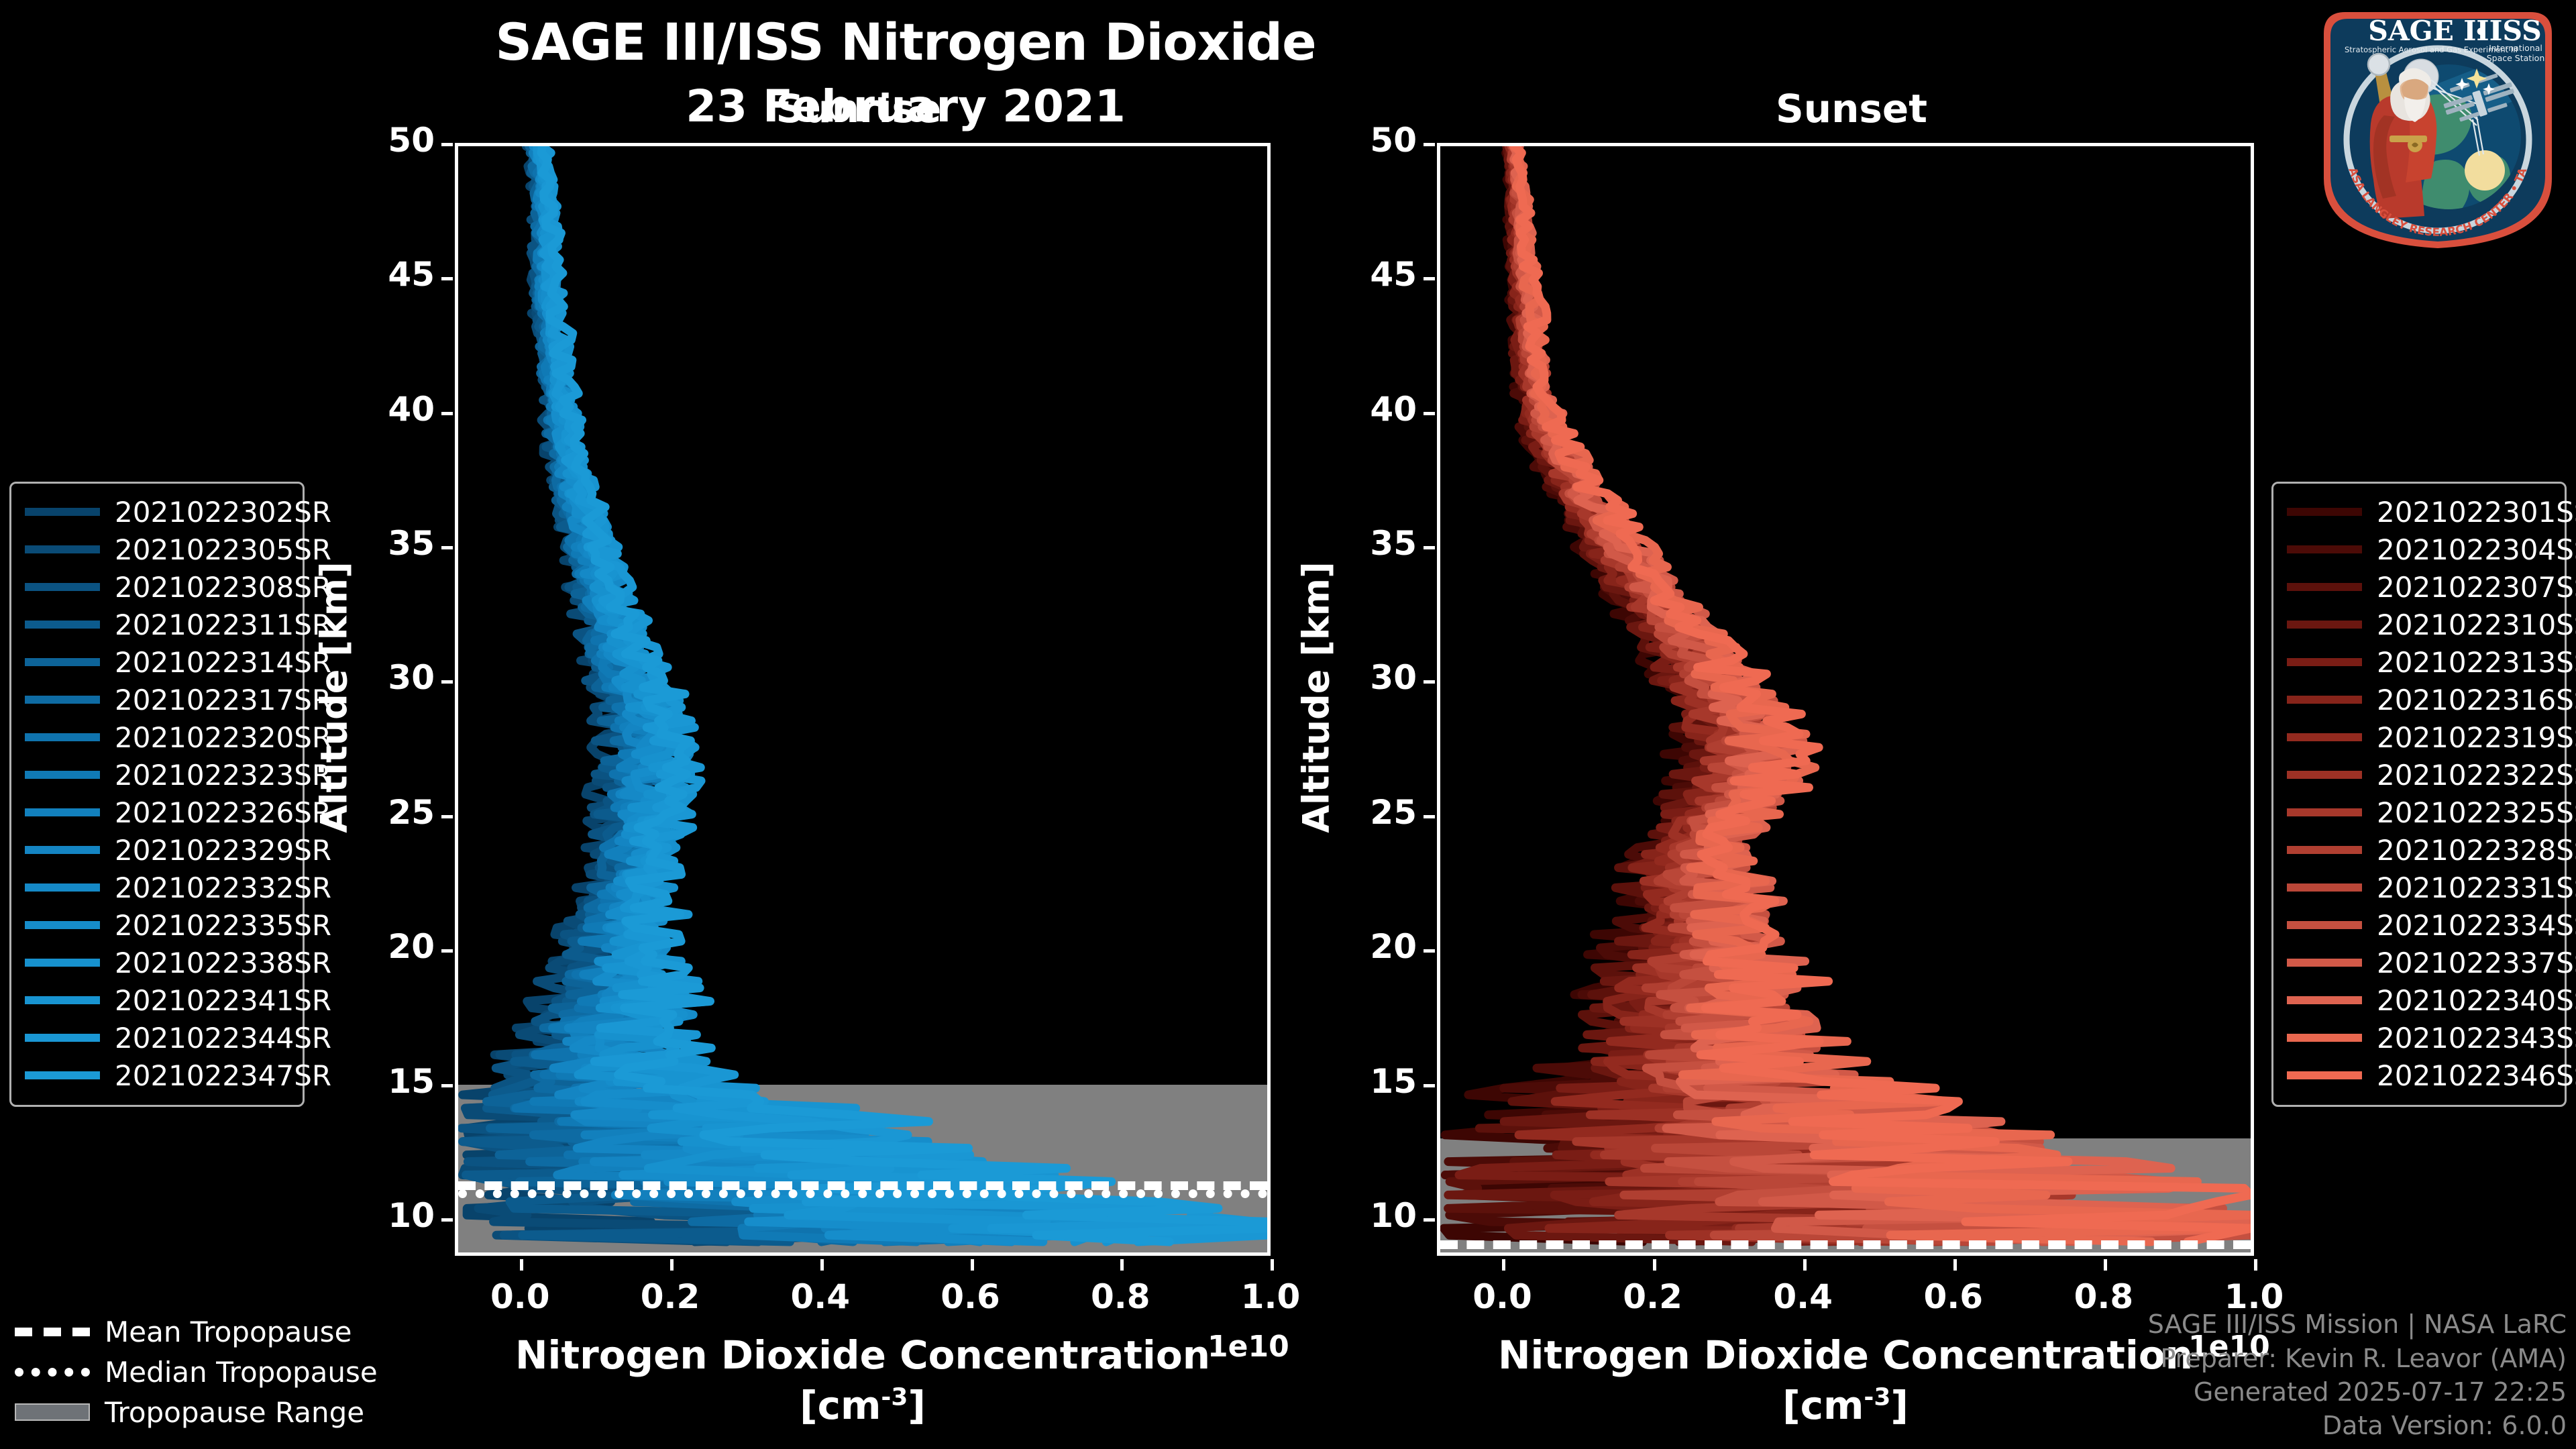 Image resolution: width=2576 pixels, height=1449 pixels. I want to click on legend-item: 2021022346SS, so click(2431, 1075).